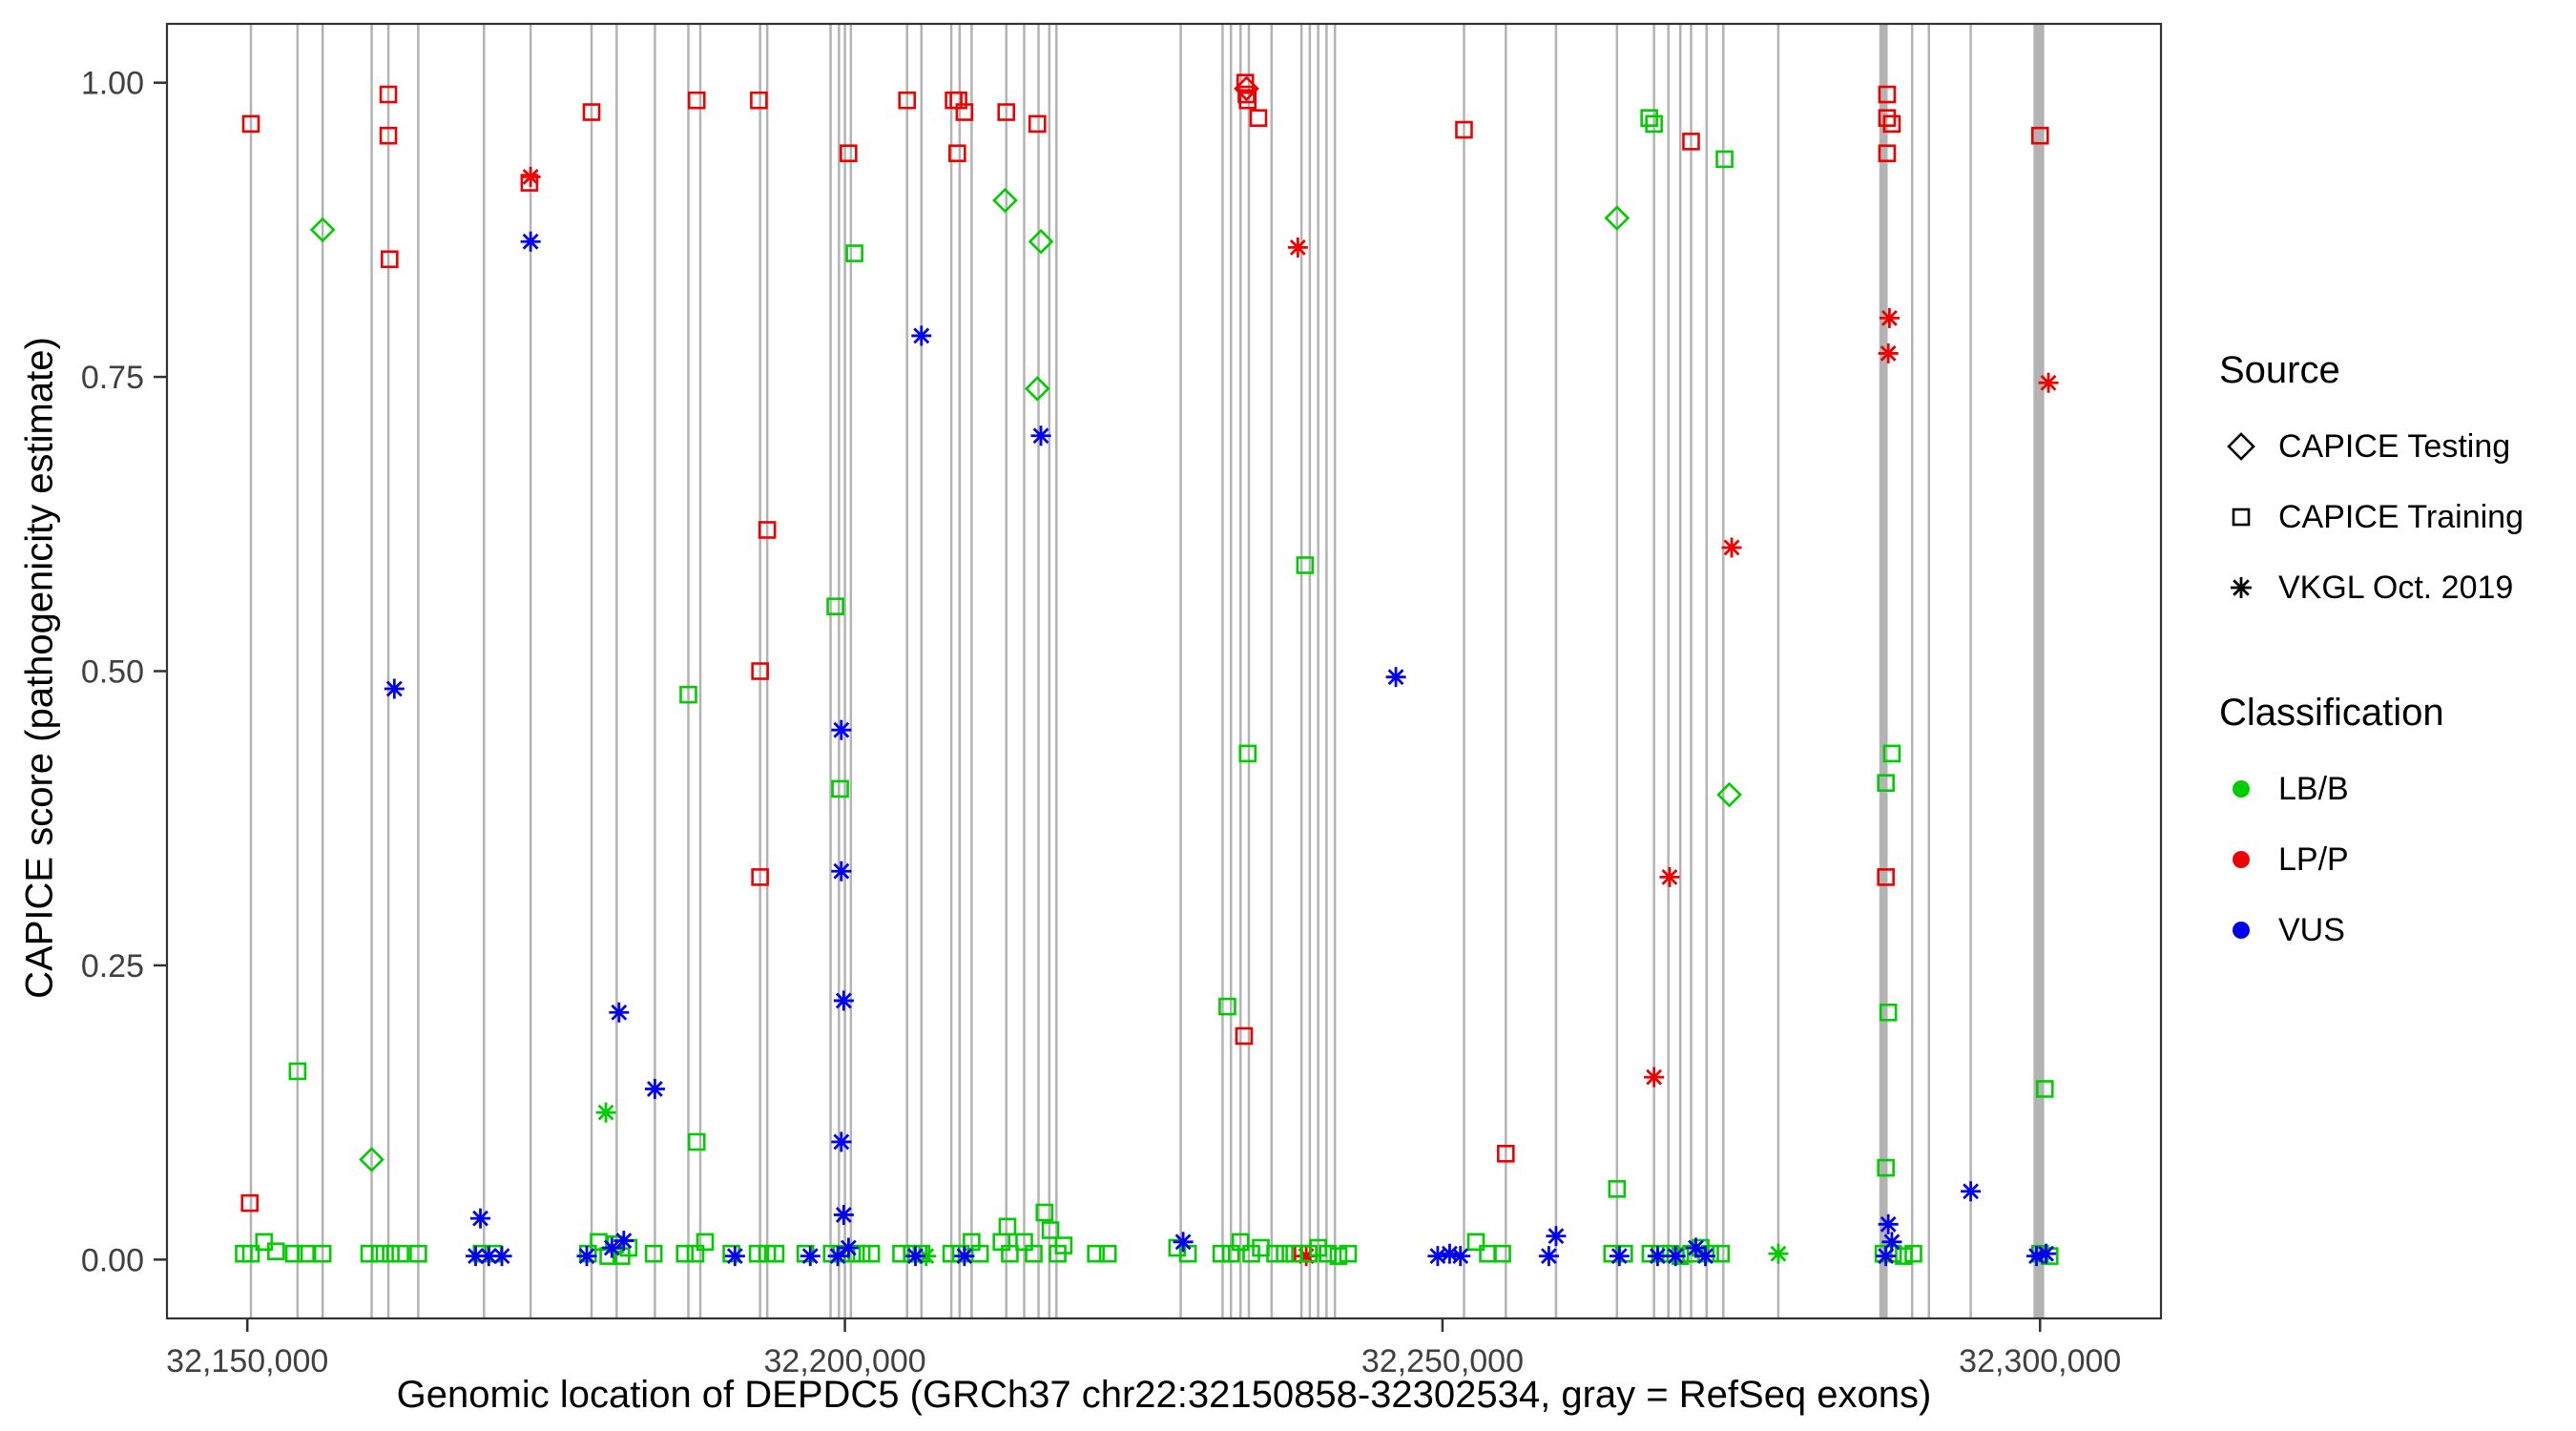  Describe the element at coordinates (2395, 587) in the screenshot. I see `legend-item-vkgl: VKGL Oct. 2019` at that location.